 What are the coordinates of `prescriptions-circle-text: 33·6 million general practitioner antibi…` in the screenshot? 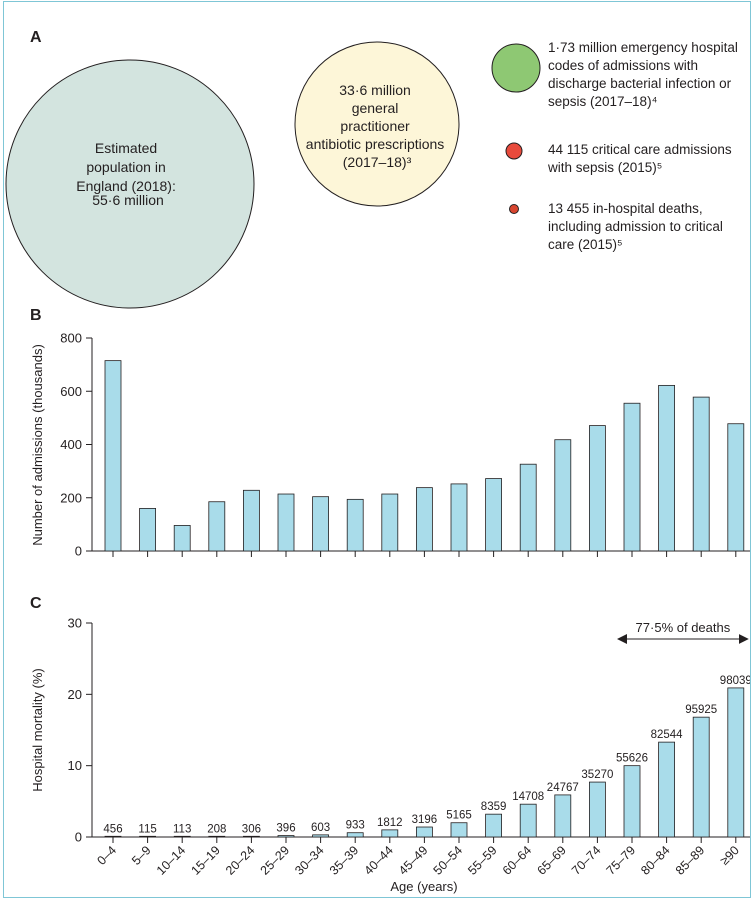 It's located at (377, 126).